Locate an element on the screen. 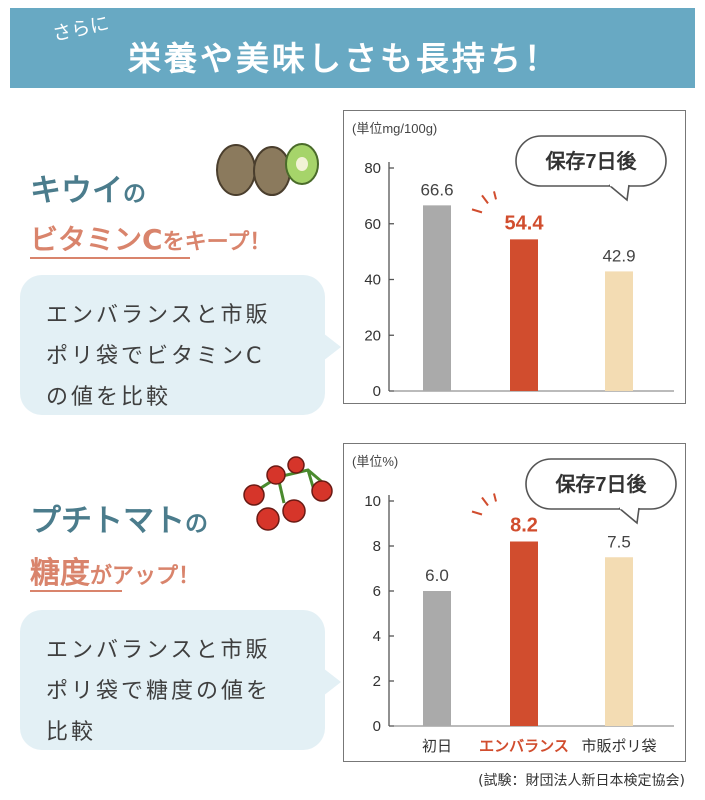 This screenshot has width=705, height=800. value-label: 54.4 is located at coordinates (525, 223).